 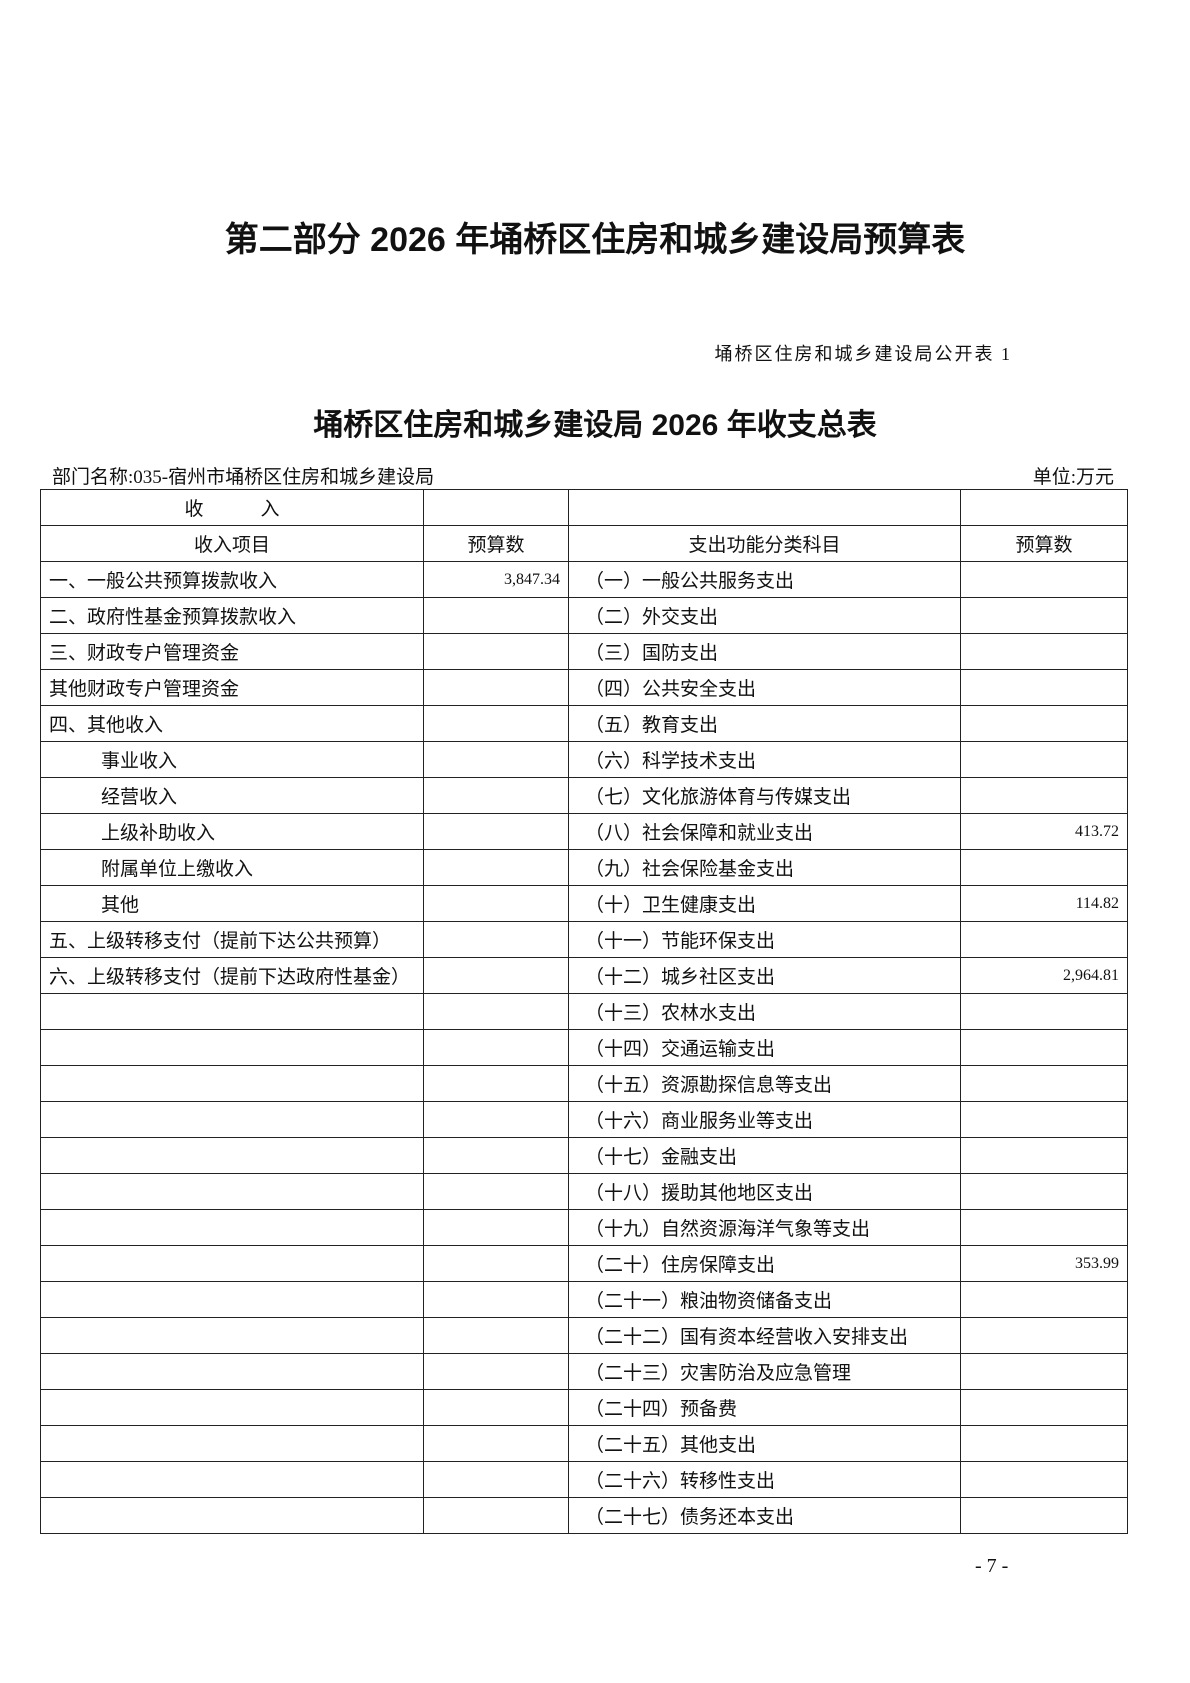 What do you see at coordinates (764, 1083) in the screenshot?
I see `expense-item: （十五）资源勘探信息等支出` at bounding box center [764, 1083].